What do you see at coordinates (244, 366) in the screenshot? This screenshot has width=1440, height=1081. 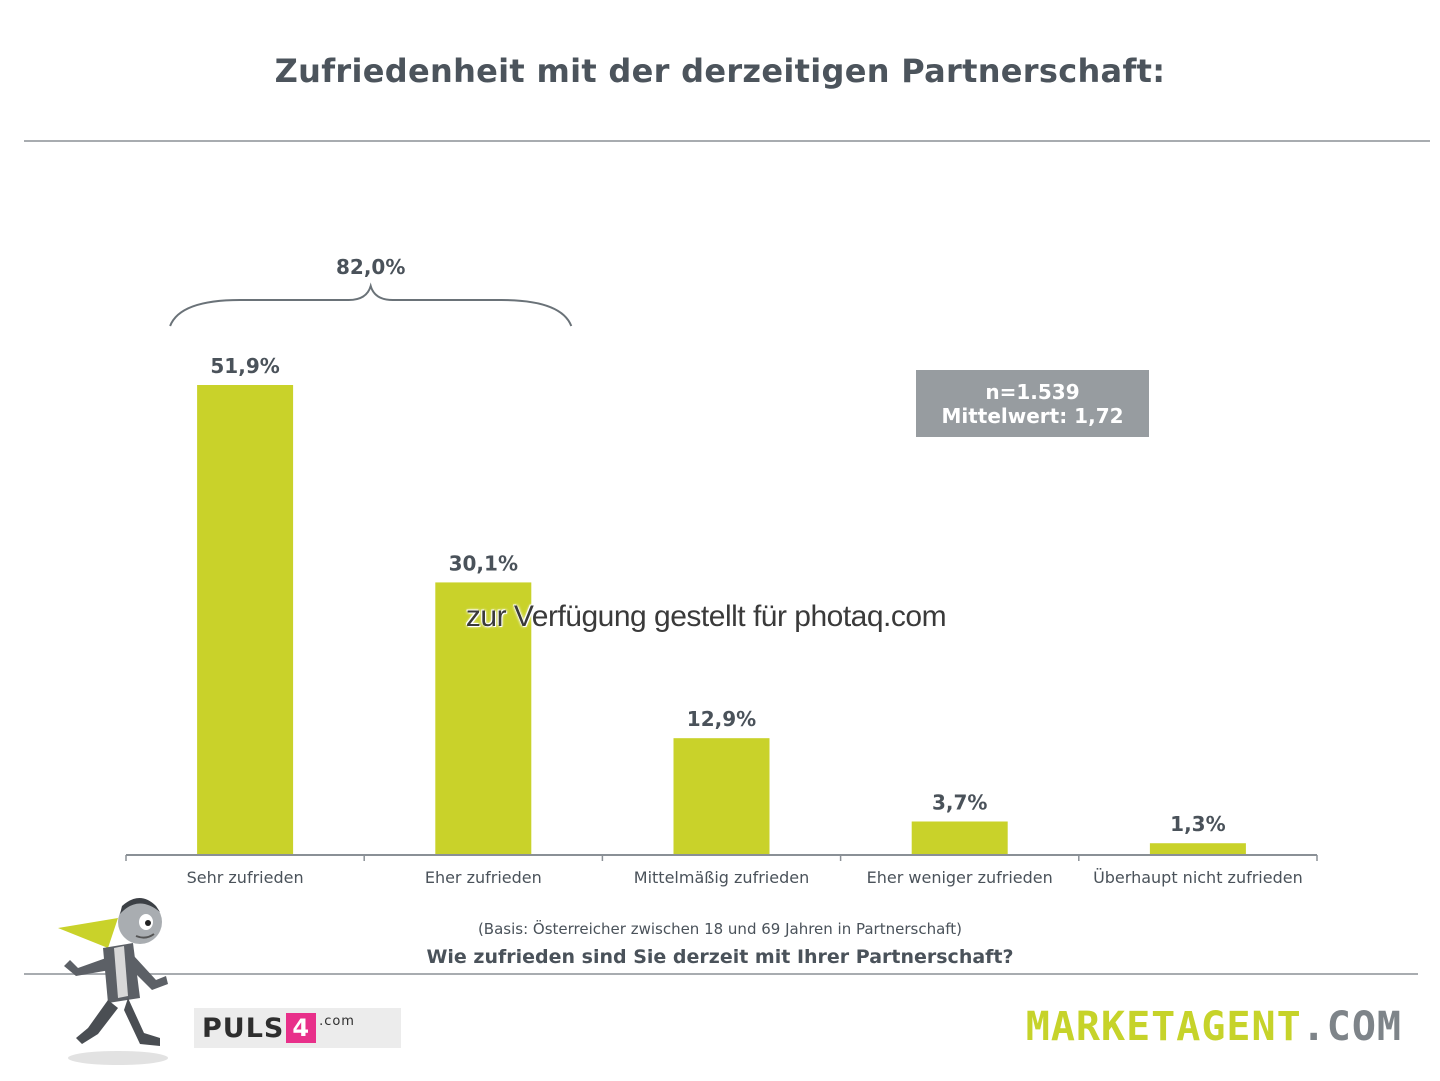 I see `data-label: 51,9%` at bounding box center [244, 366].